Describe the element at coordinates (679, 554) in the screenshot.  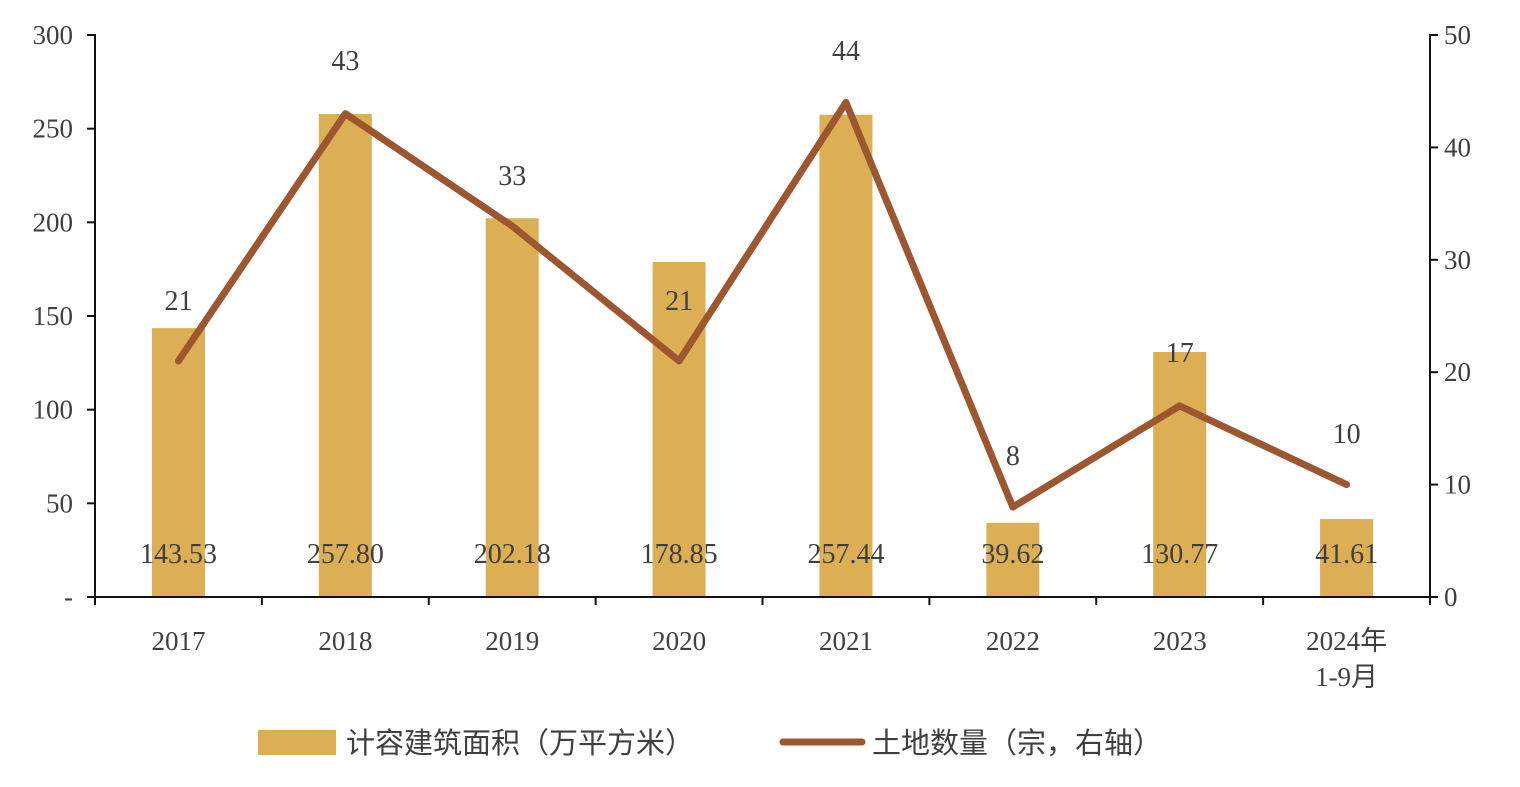
I see `bar-value-label-3: 178.85` at that location.